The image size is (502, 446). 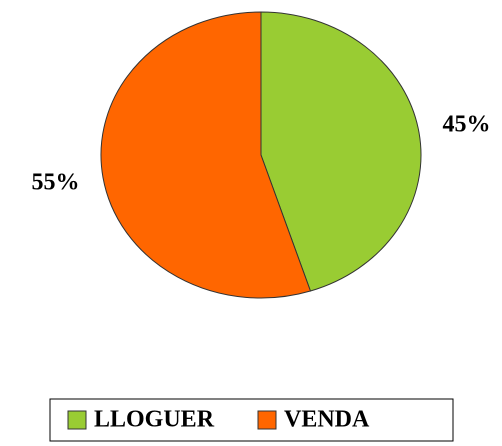 What do you see at coordinates (154, 420) in the screenshot?
I see `legend-label: LLOGUER` at bounding box center [154, 420].